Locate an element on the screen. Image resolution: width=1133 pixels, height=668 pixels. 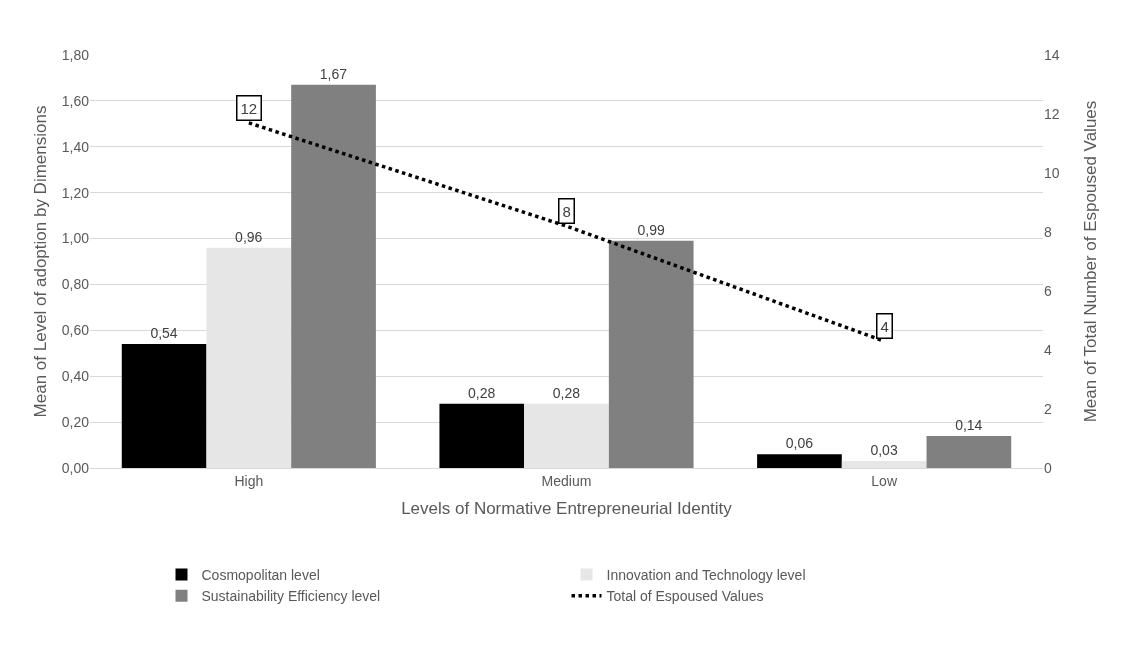
y2-tick-label: 2 is located at coordinates (1048, 408).